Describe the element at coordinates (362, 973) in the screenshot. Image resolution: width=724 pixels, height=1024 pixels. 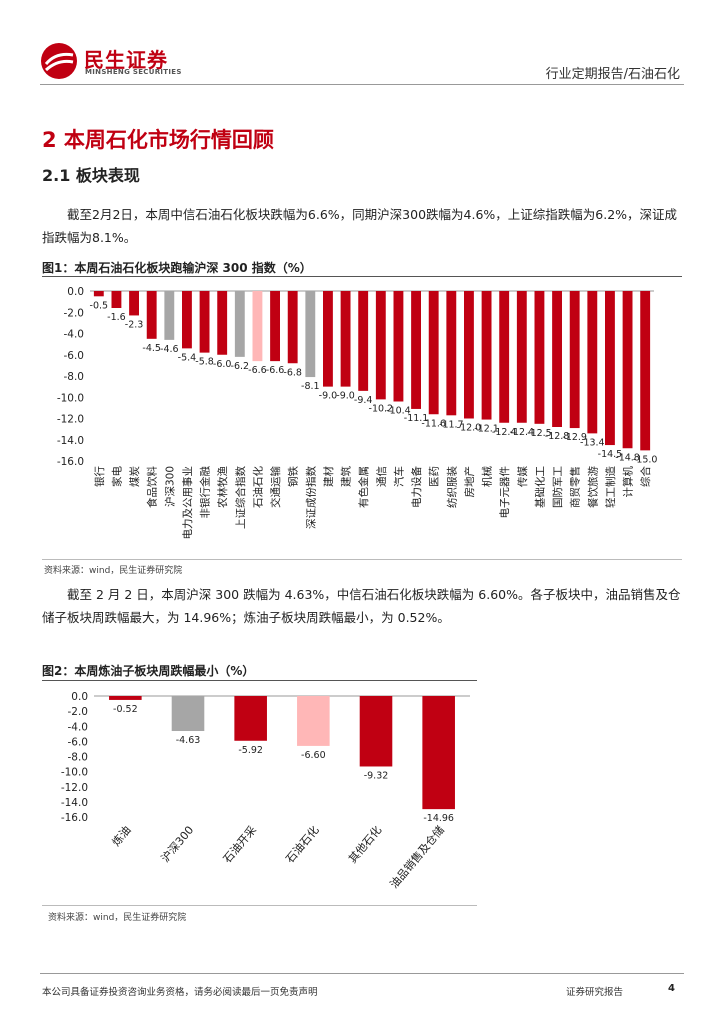
I see `footer-divider` at that location.